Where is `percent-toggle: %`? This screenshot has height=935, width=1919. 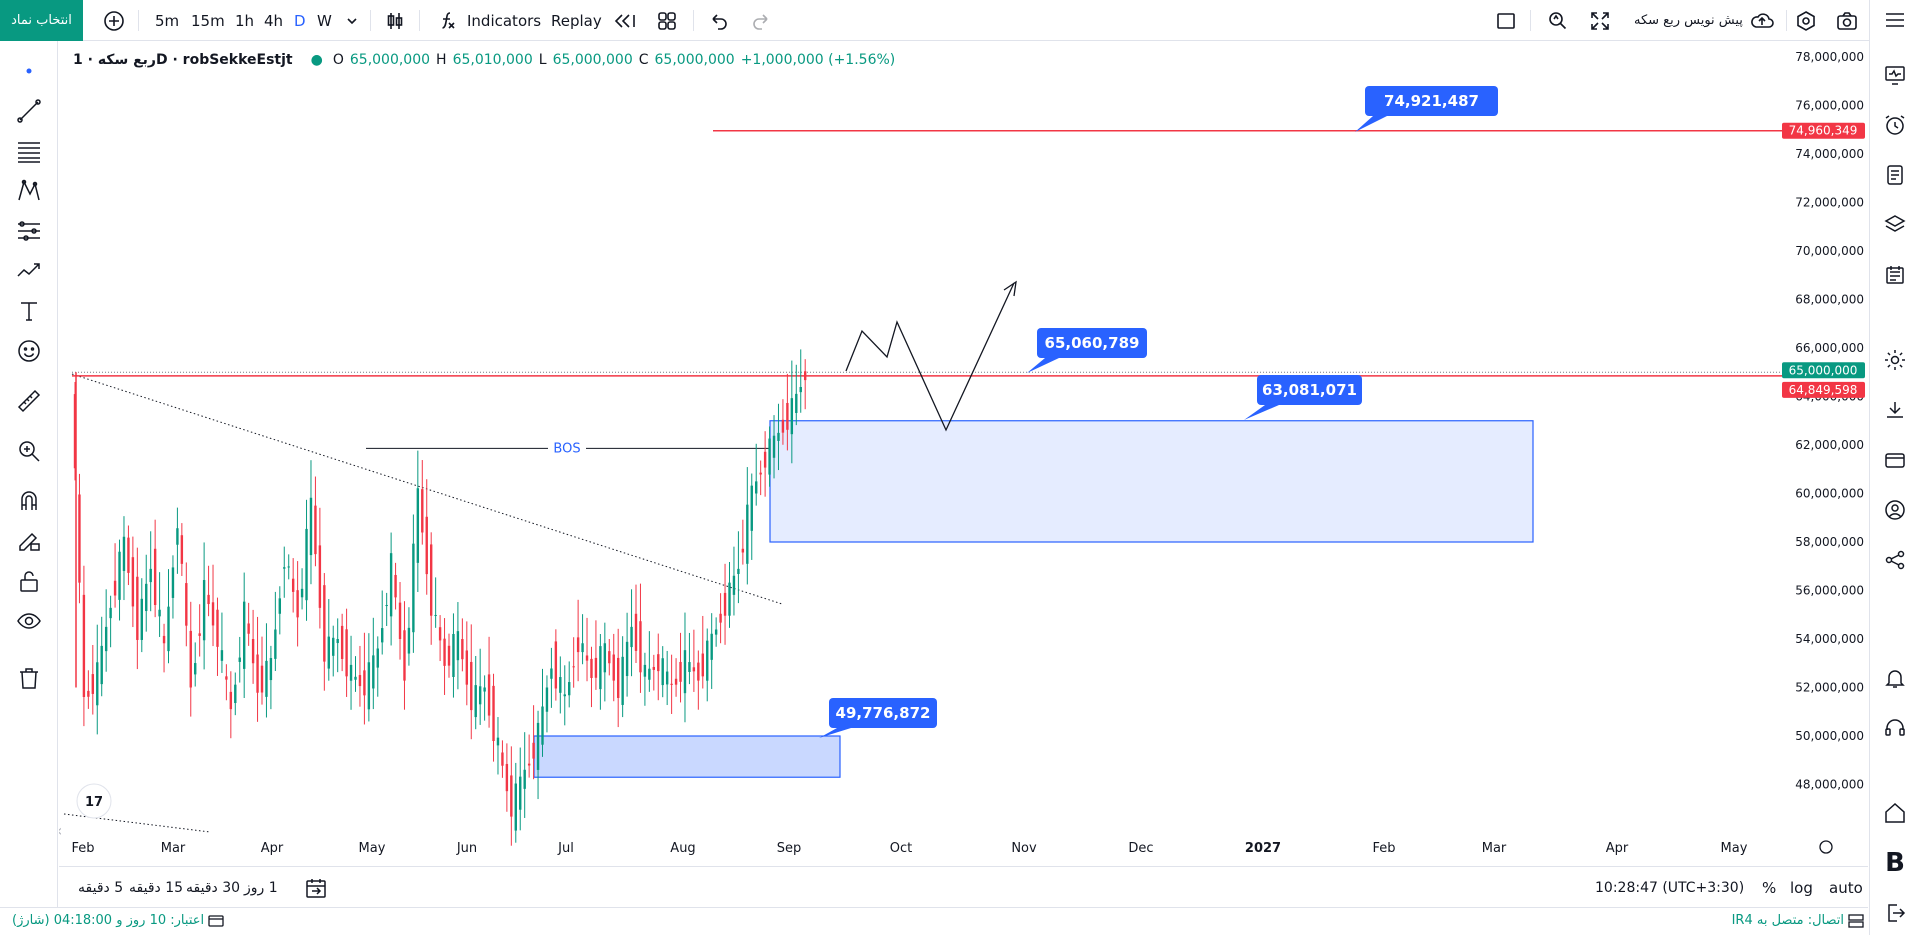
percent-toggle: % is located at coordinates (1769, 887).